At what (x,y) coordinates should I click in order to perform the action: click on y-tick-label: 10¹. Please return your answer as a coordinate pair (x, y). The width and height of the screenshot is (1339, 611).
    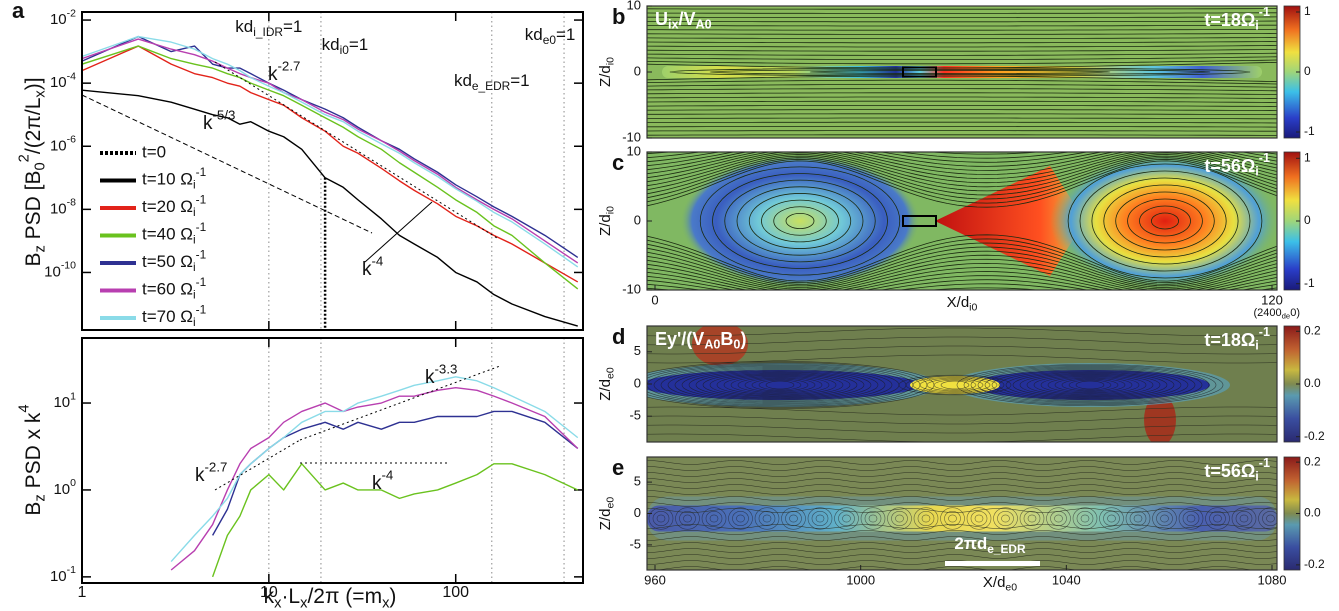
    Looking at the image, I should click on (64, 400).